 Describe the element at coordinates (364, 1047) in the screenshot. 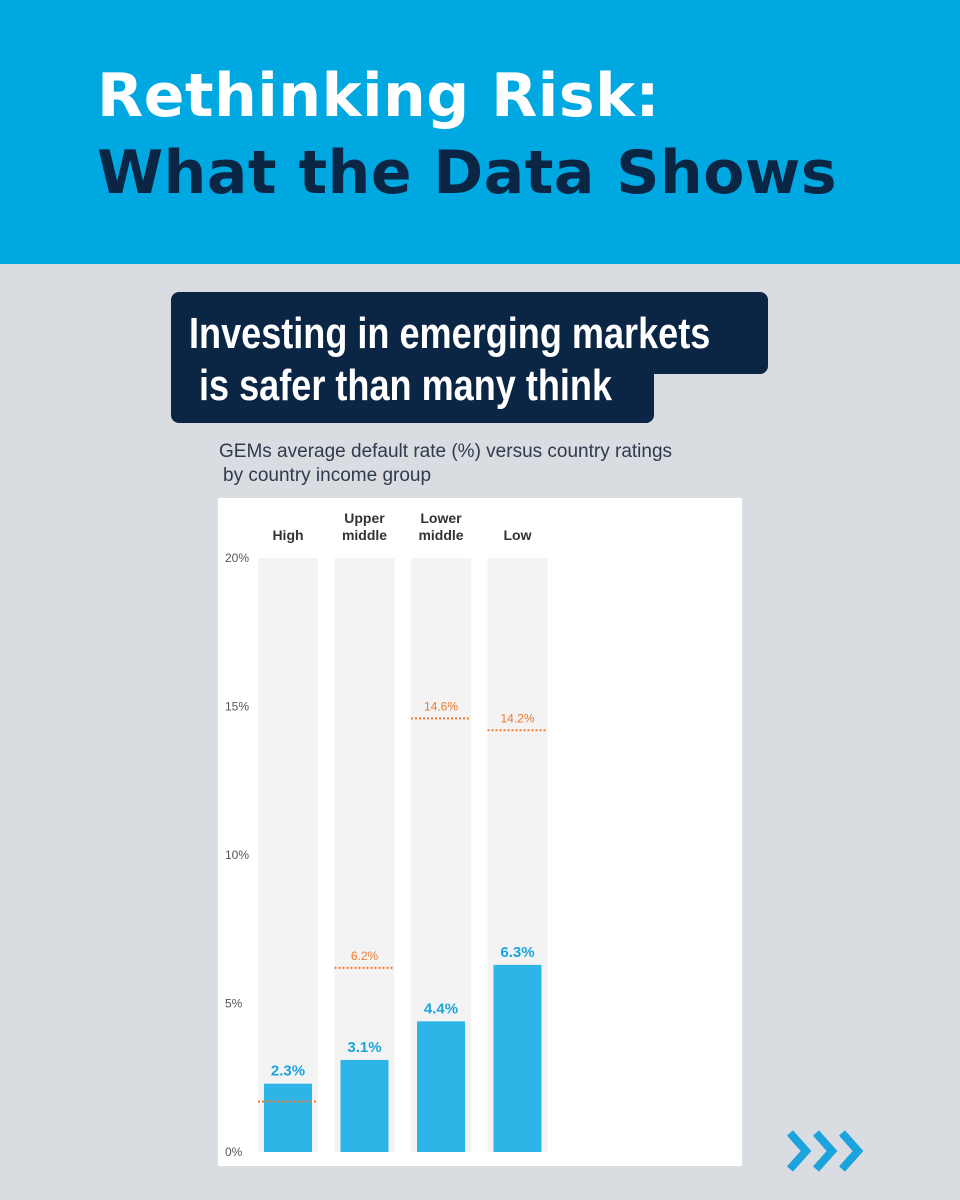

I see `bar-value-label: 3.1%` at that location.